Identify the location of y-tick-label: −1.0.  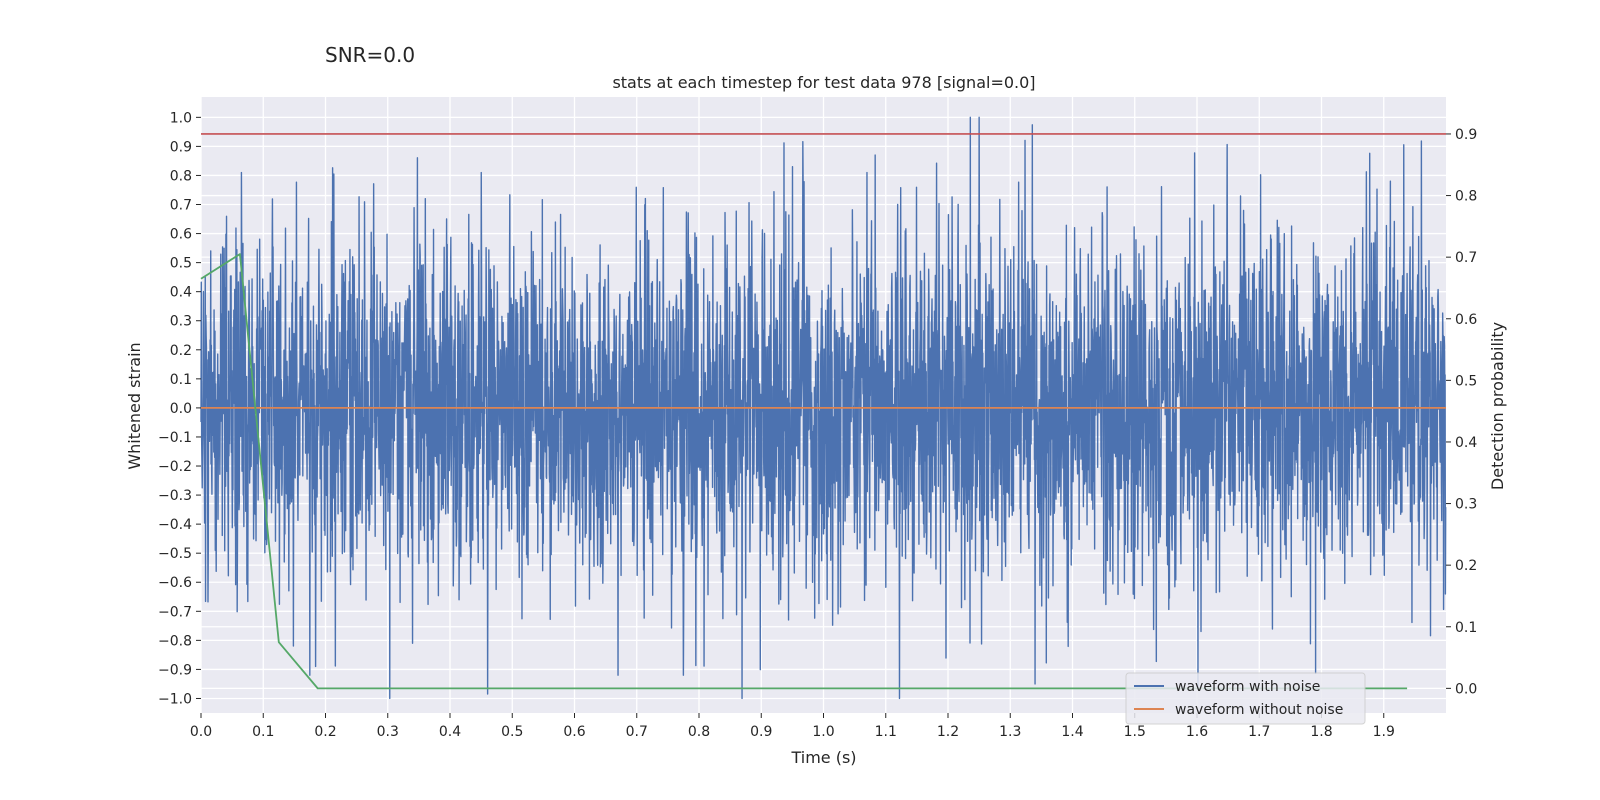
(175, 699).